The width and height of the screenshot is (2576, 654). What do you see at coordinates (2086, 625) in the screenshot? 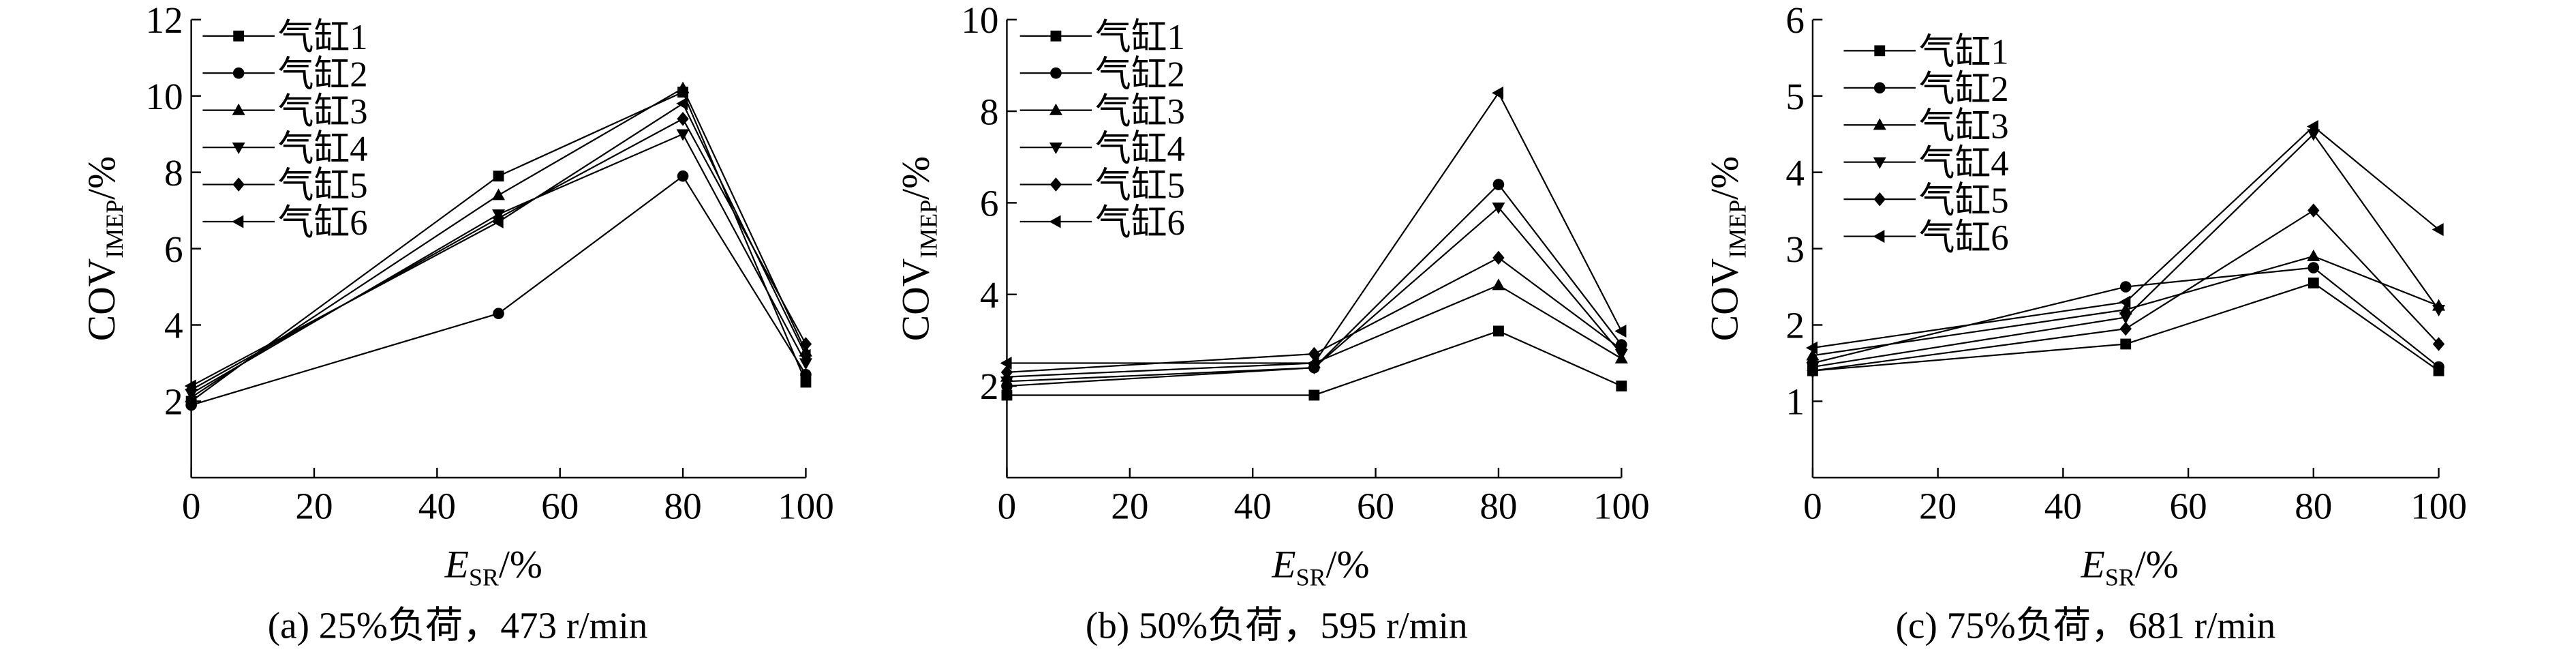
I see `panel-caption: (c) 75%负荷，681 r/min` at bounding box center [2086, 625].